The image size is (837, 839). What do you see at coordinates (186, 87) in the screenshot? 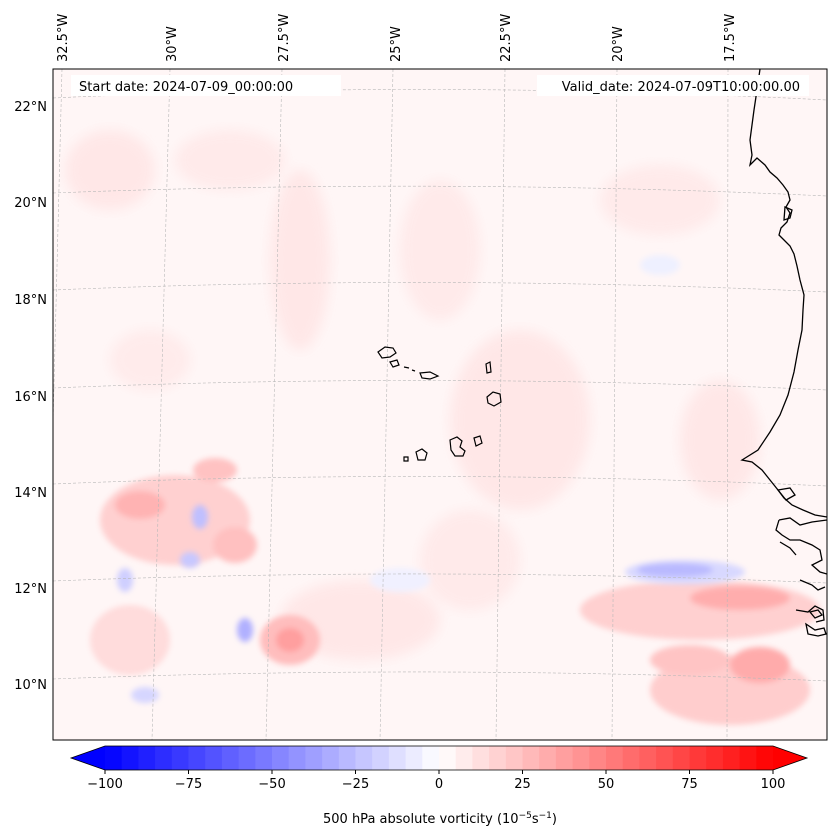
I see `start-date-label: Start date: 2024-07-09_00:00:00` at bounding box center [186, 87].